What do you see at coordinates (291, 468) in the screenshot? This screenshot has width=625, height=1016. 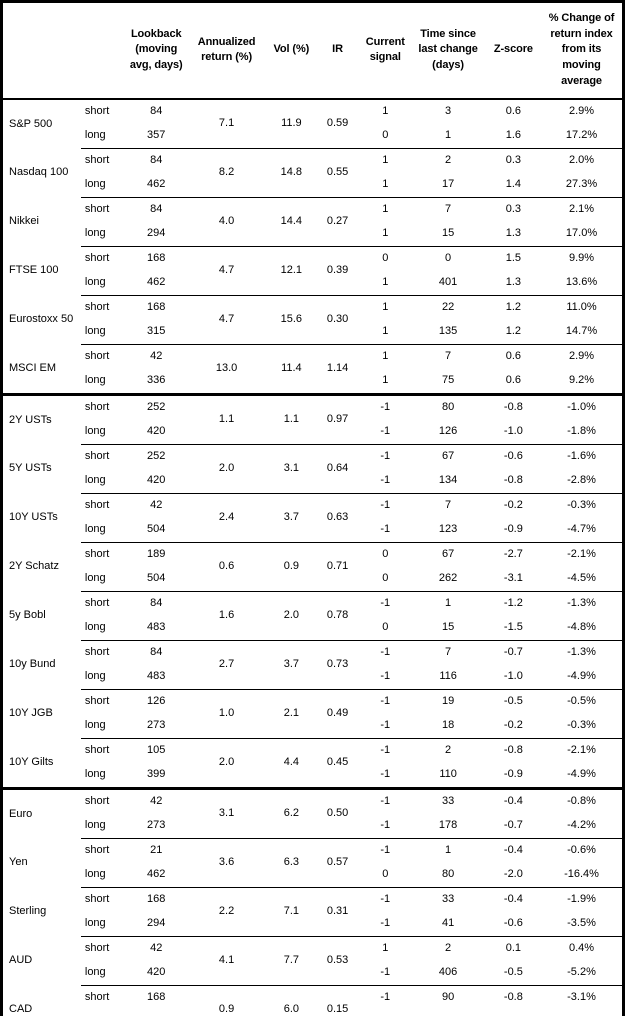 I see `vol-value: 3.1` at bounding box center [291, 468].